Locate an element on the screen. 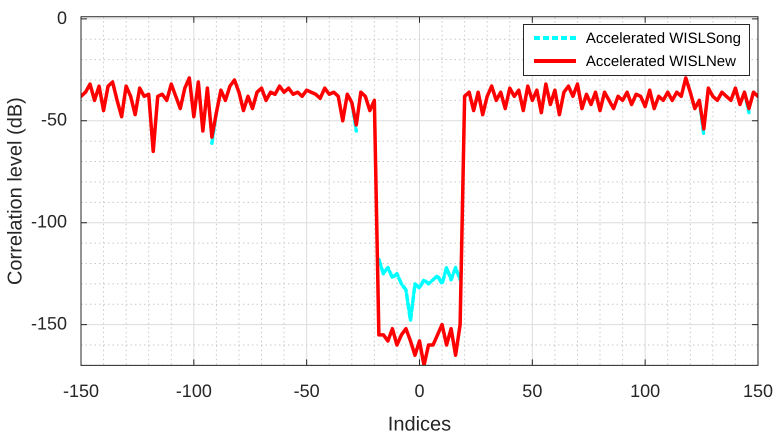  legend-label: Accelerated WISLSong is located at coordinates (663, 38).